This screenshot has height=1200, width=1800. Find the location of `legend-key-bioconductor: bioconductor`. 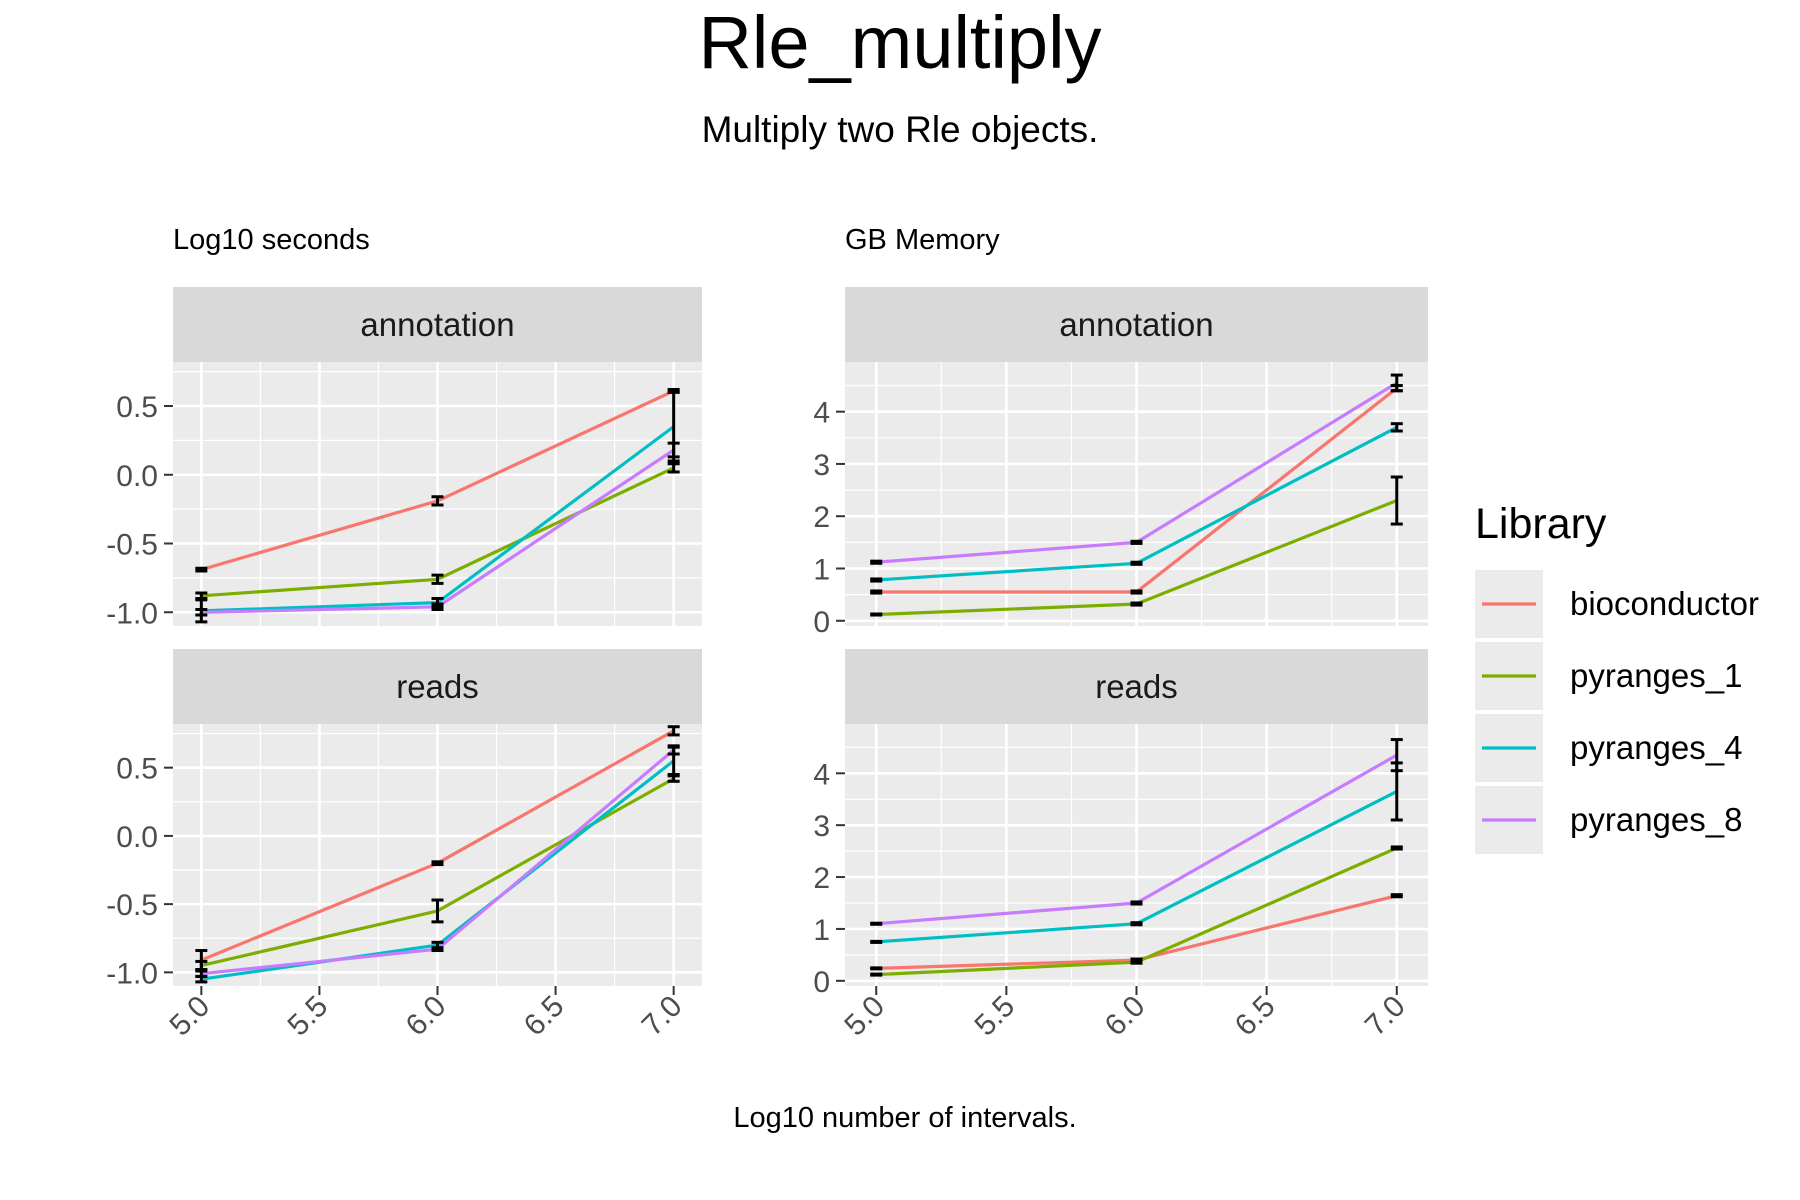

legend-key-bioconductor: bioconductor is located at coordinates (1617, 604).